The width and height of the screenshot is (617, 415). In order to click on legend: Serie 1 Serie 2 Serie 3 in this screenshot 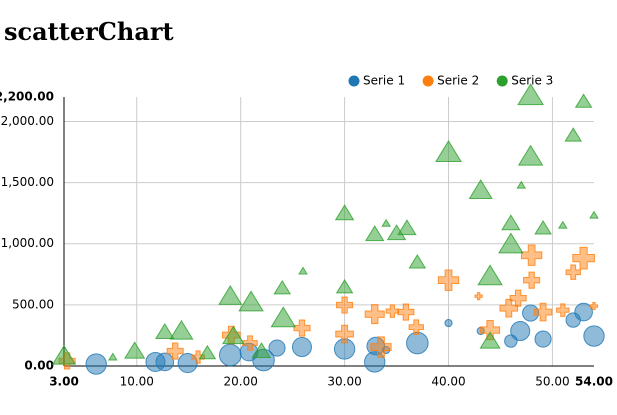, I will do `click(450, 81)`.